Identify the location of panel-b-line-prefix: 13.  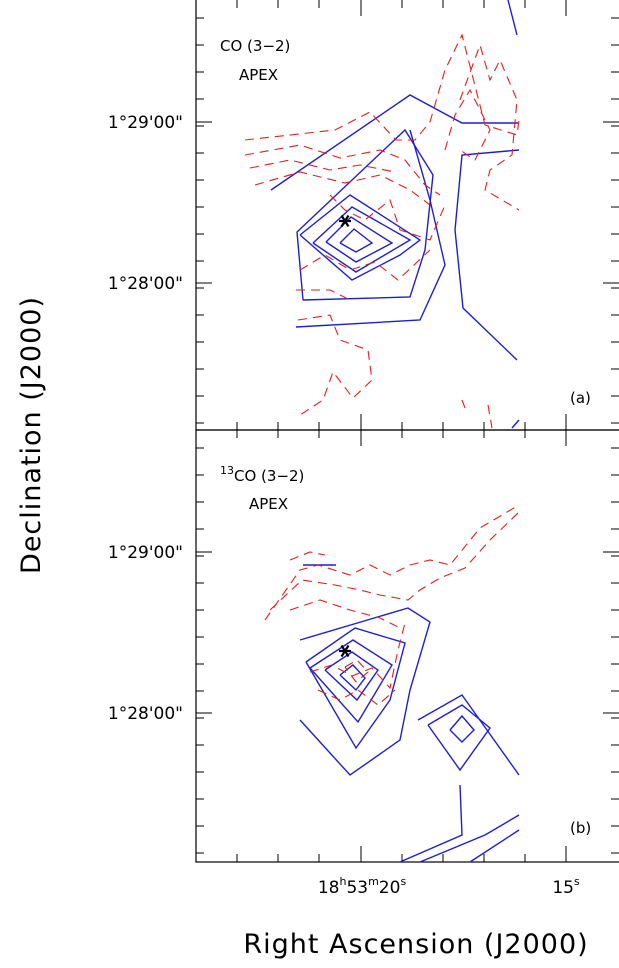
(227, 470).